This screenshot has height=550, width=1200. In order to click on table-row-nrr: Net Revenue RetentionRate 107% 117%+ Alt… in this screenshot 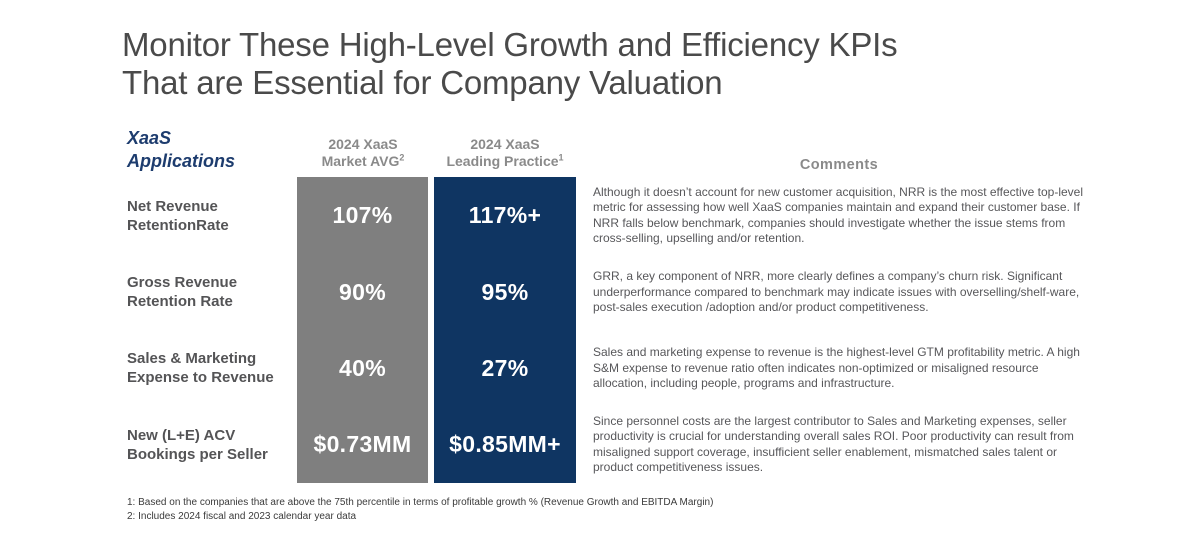, I will do `click(600, 215)`.